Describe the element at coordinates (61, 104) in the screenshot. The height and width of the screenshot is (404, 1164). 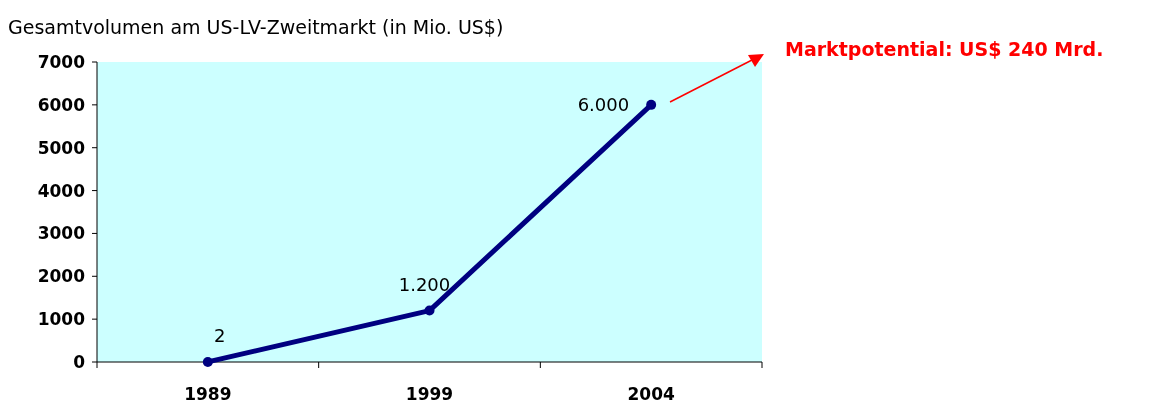
I see `y-tick-label: 6000` at that location.